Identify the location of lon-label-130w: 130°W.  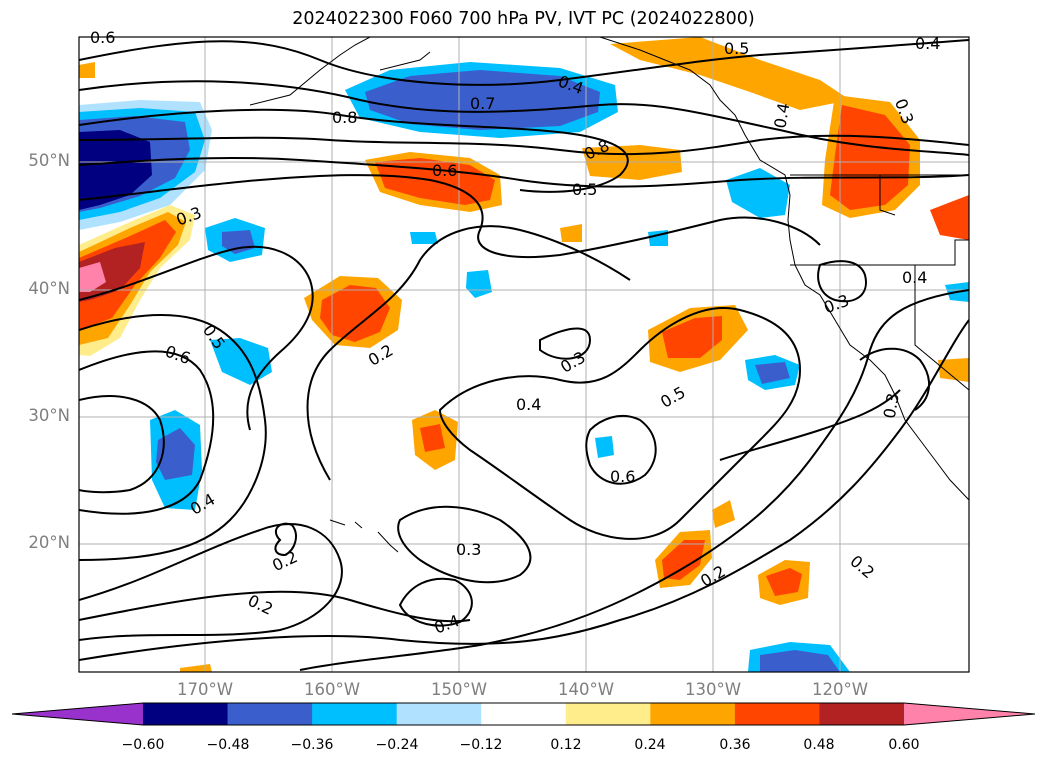
(713, 689).